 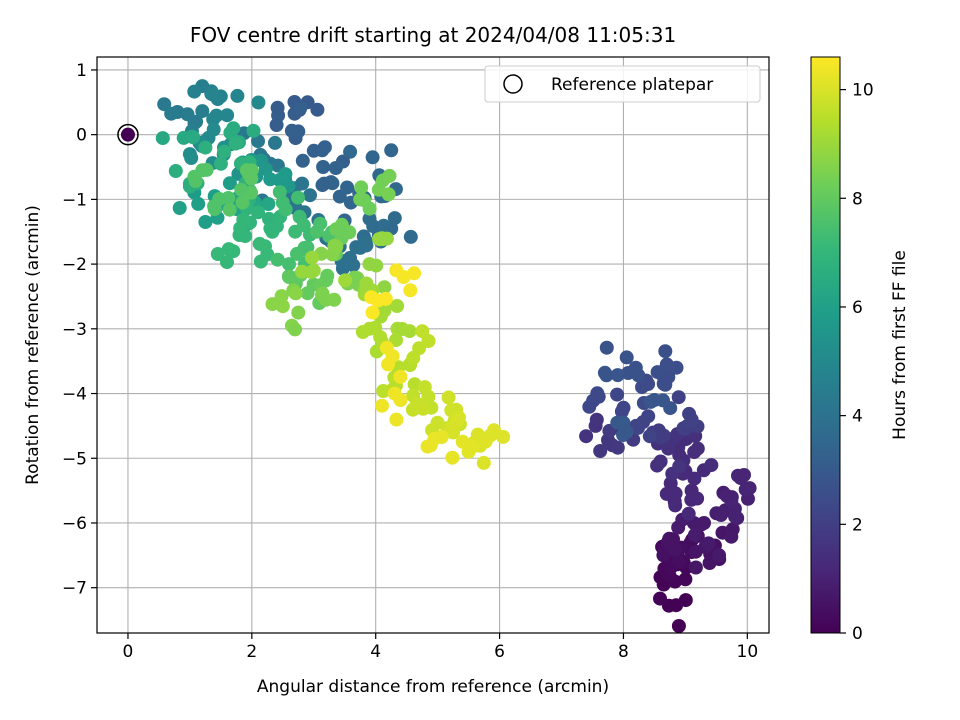 I want to click on y-tick-label-3: −2, so click(x=74, y=265).